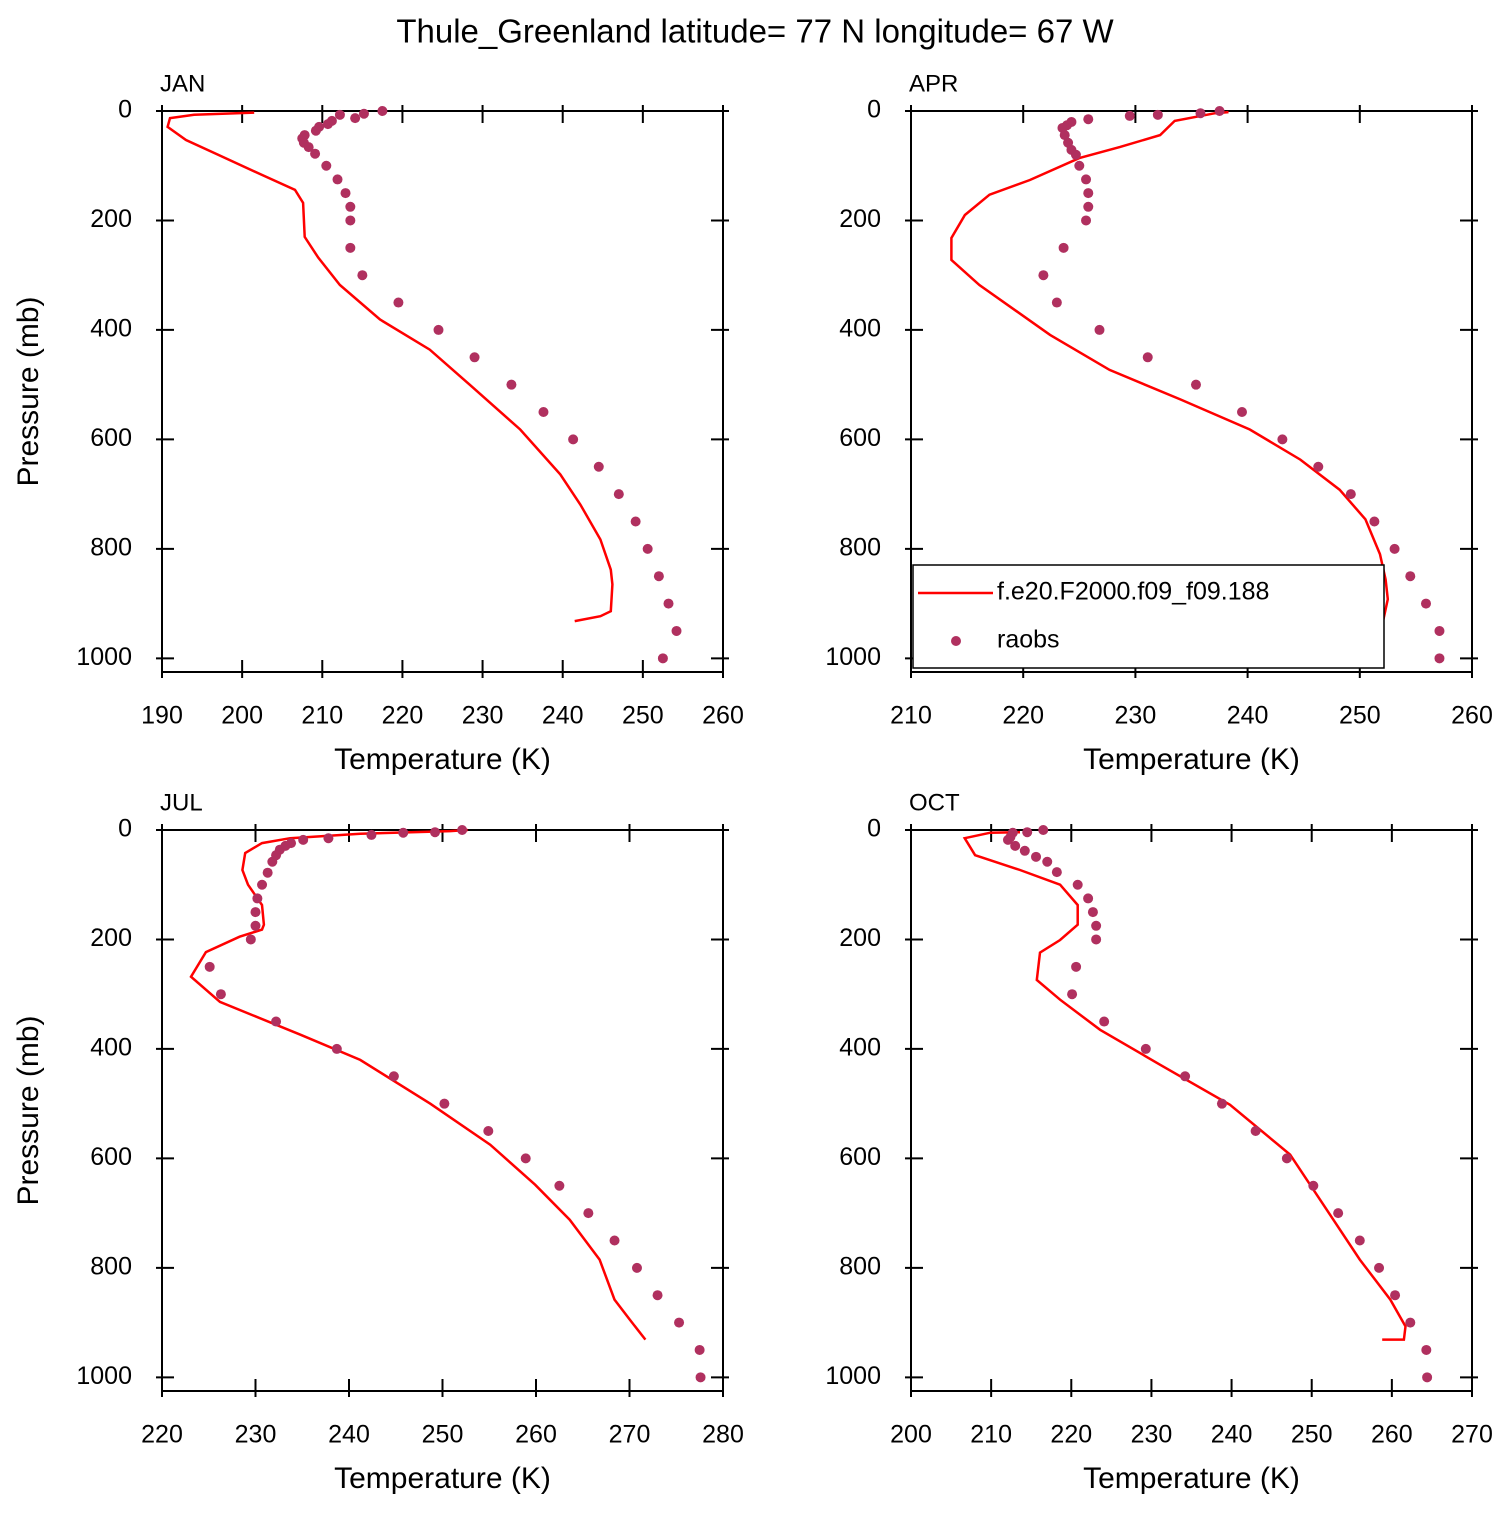  Describe the element at coordinates (723, 1435) in the screenshot. I see `x-tick-label: 280` at that location.